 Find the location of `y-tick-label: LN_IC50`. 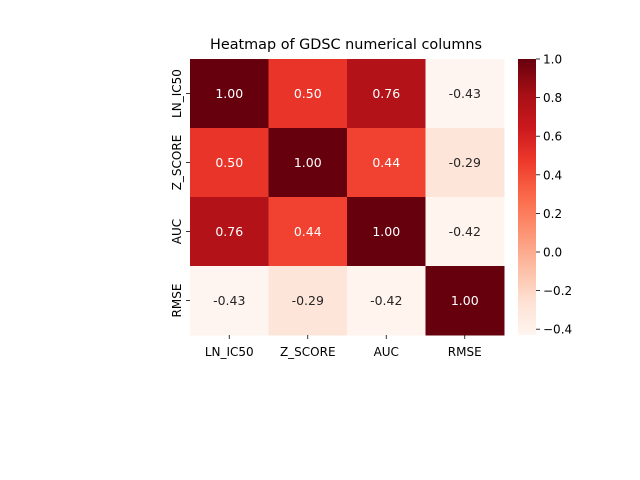

y-tick-label: LN_IC50 is located at coordinates (177, 93).